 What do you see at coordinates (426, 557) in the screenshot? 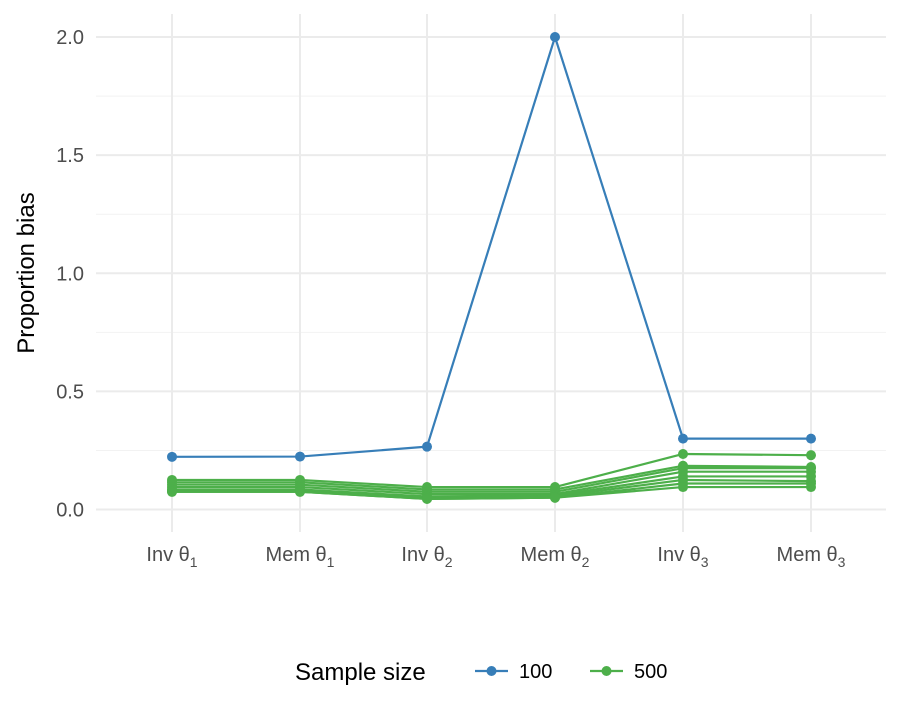
I see `x-tick-label: Inv θ2` at bounding box center [426, 557].